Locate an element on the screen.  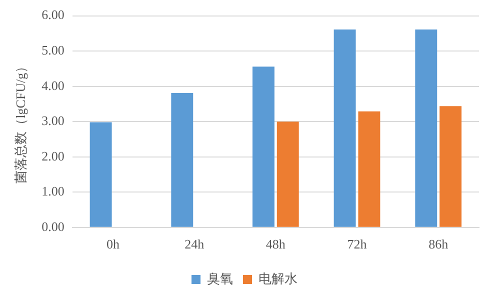
y-tick-label: 5.00 is located at coordinates (53, 50).